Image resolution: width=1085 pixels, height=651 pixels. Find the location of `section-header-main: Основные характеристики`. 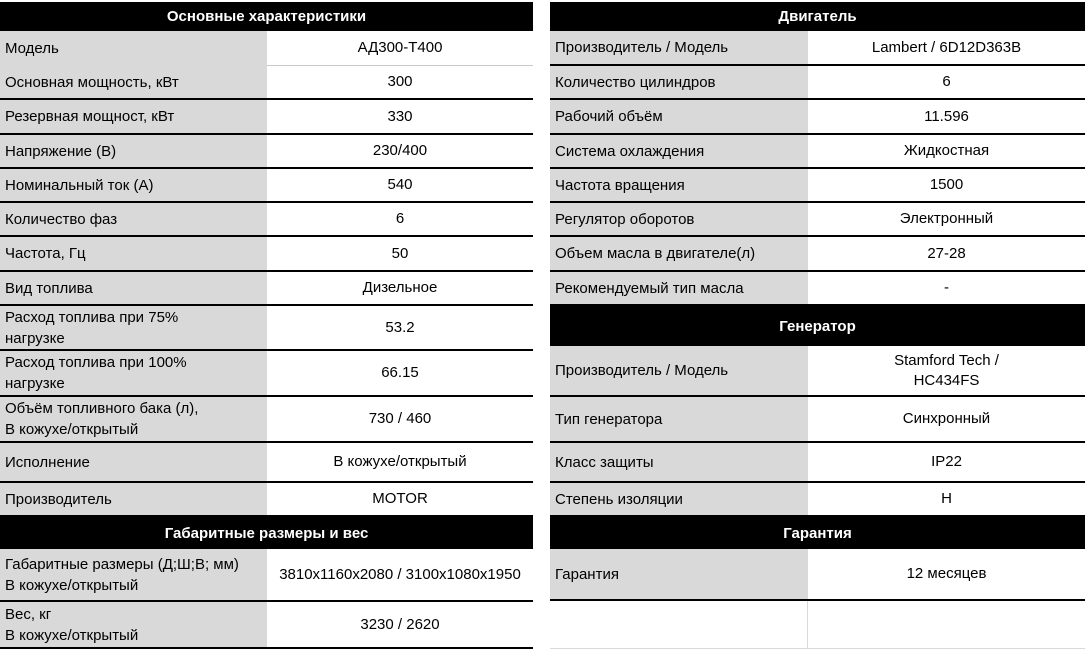

section-header-main: Основные характеристики is located at coordinates (266, 16).